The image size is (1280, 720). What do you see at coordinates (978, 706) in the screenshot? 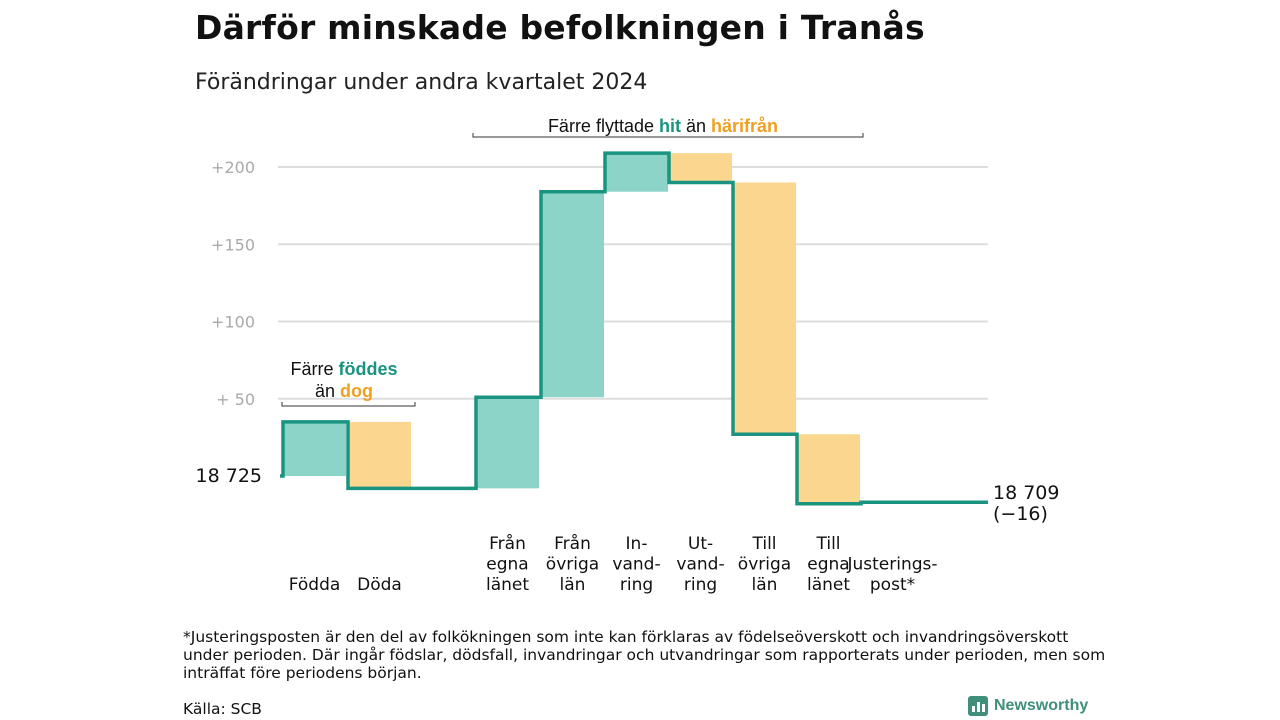
I see `bar-chart-icon` at bounding box center [978, 706].